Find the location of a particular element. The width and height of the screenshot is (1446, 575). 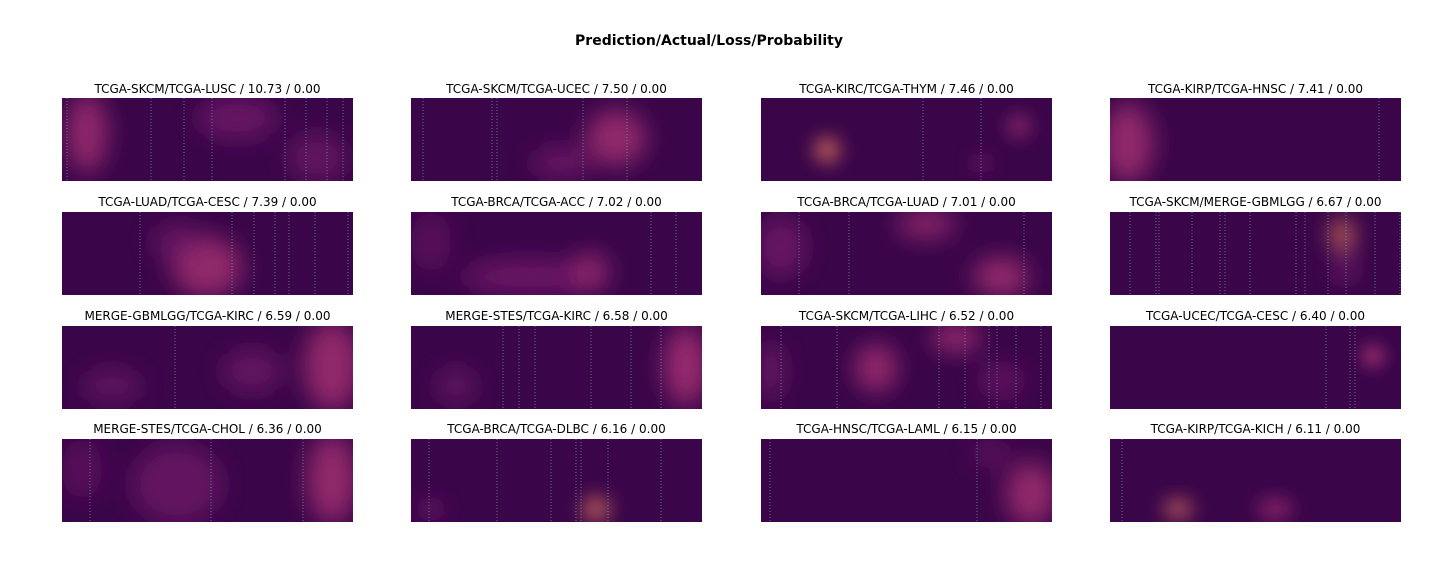

panel-title: TCGA-SKCM/MERGE-GBMLGG / 6.67 / 0.00 is located at coordinates (1255, 202).